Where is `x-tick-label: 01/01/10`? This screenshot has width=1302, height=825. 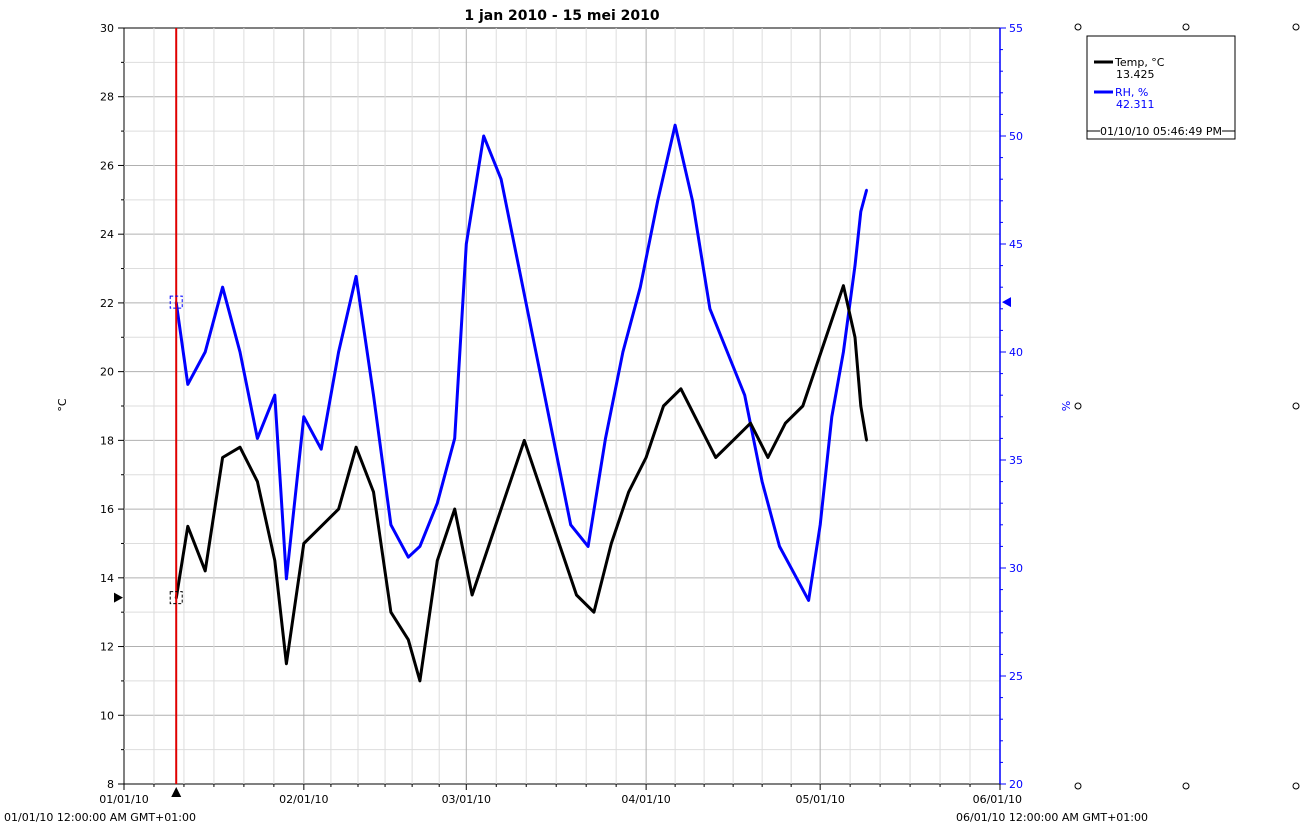
x-tick-label: 01/01/10 is located at coordinates (123, 799).